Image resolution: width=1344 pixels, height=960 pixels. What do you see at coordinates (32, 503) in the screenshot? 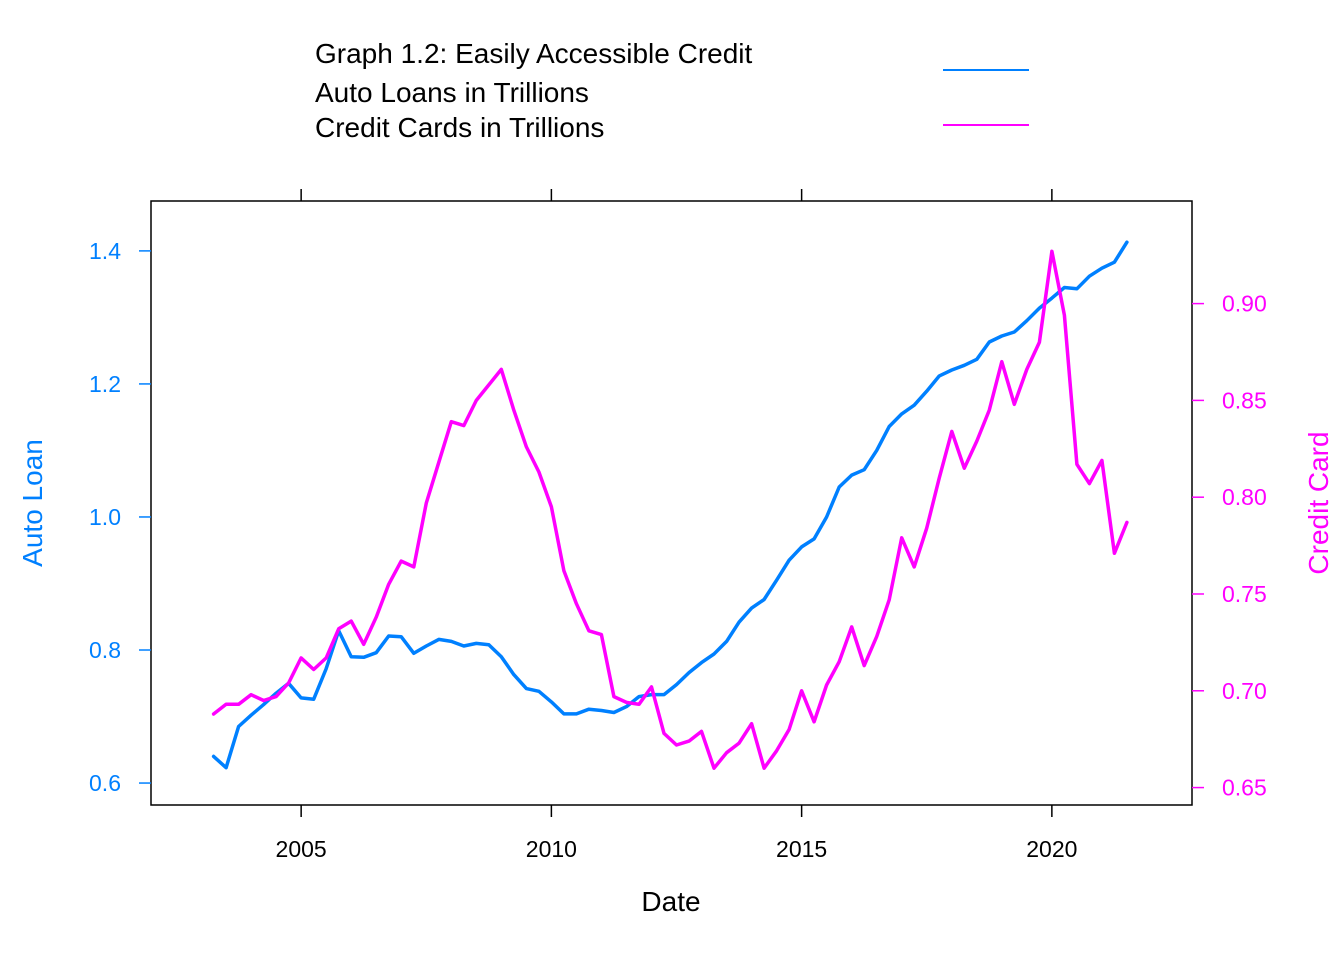
I see `y-axis-label-left: Auto Loan` at bounding box center [32, 503].